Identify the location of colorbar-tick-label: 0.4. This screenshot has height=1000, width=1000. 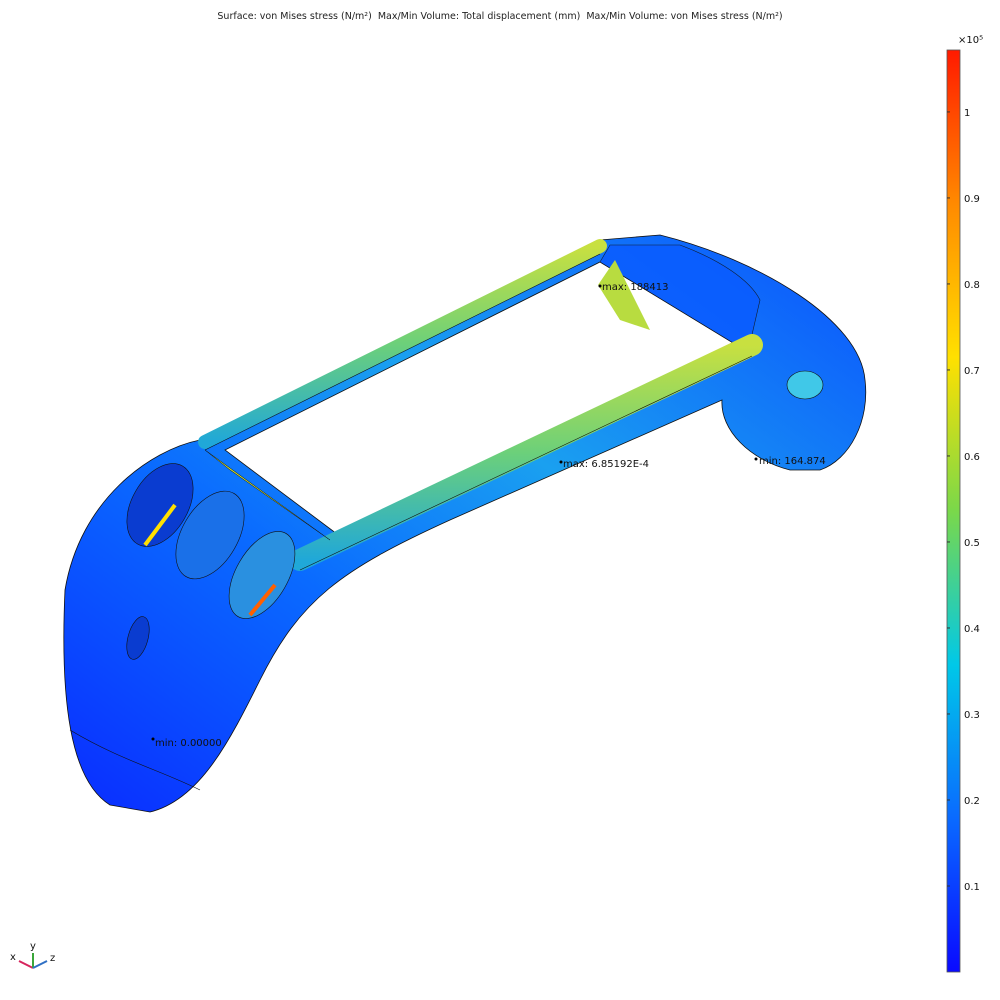
(972, 629).